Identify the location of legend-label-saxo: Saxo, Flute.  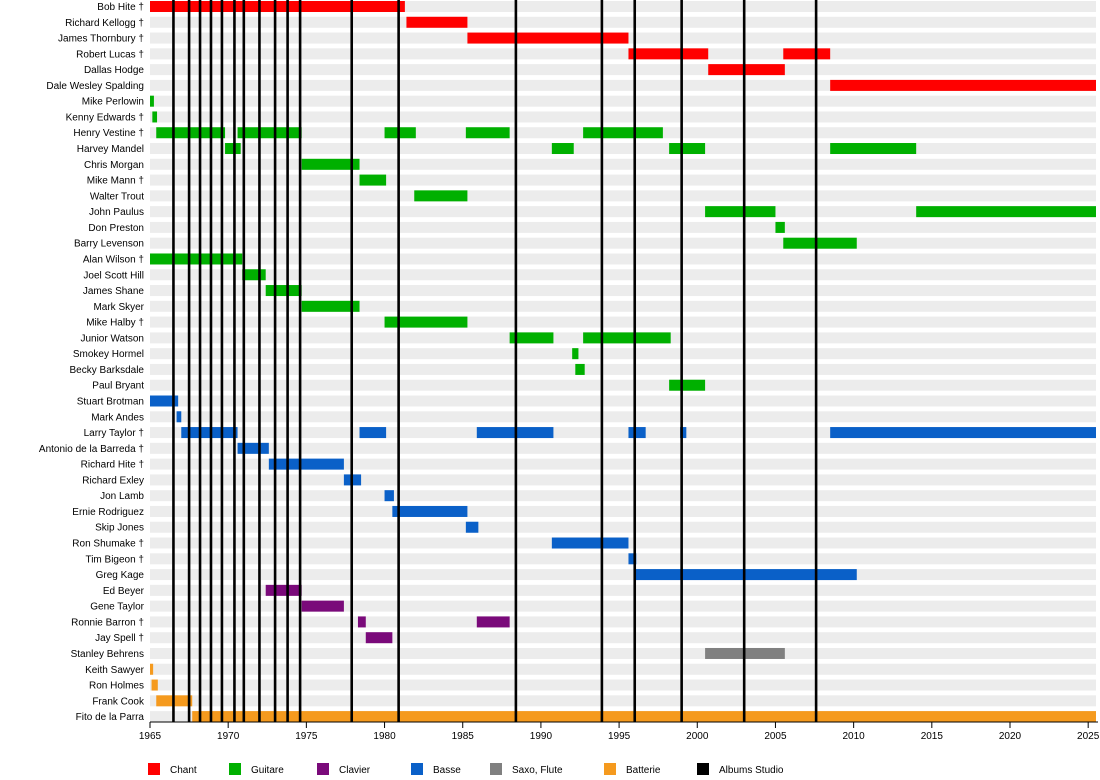
(537, 770).